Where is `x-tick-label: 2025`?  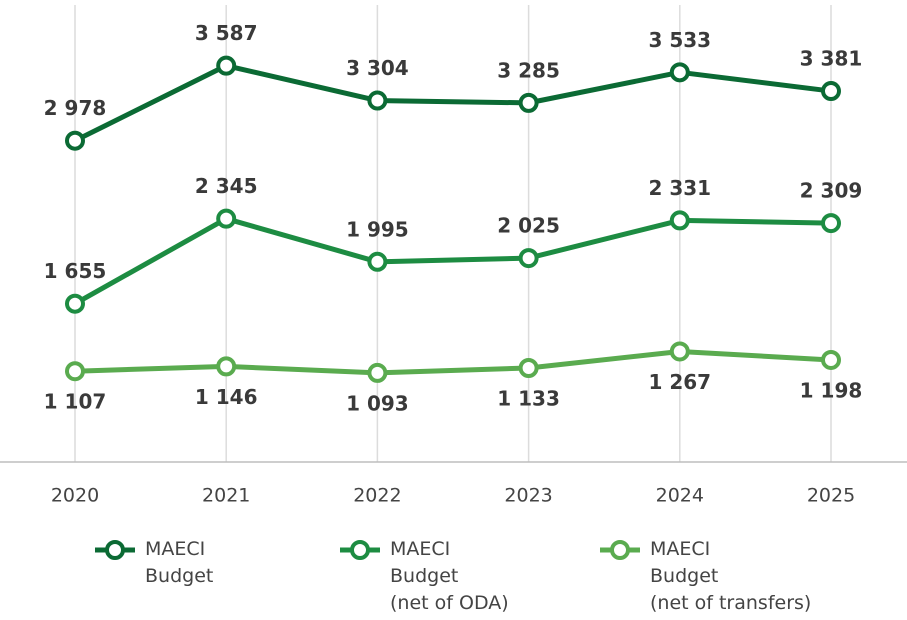
x-tick-label: 2025 is located at coordinates (831, 496).